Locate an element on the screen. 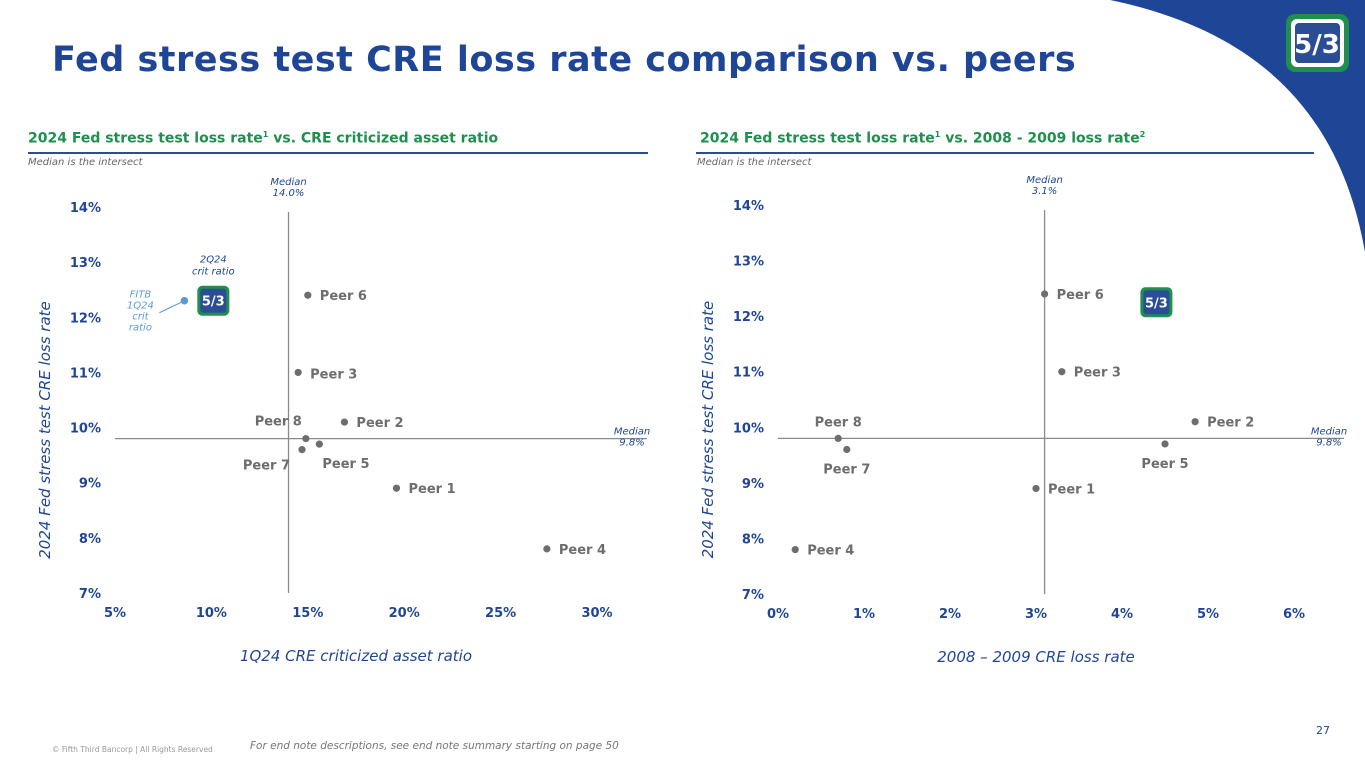  right-data-point-label: Peer 5 is located at coordinates (1164, 464).